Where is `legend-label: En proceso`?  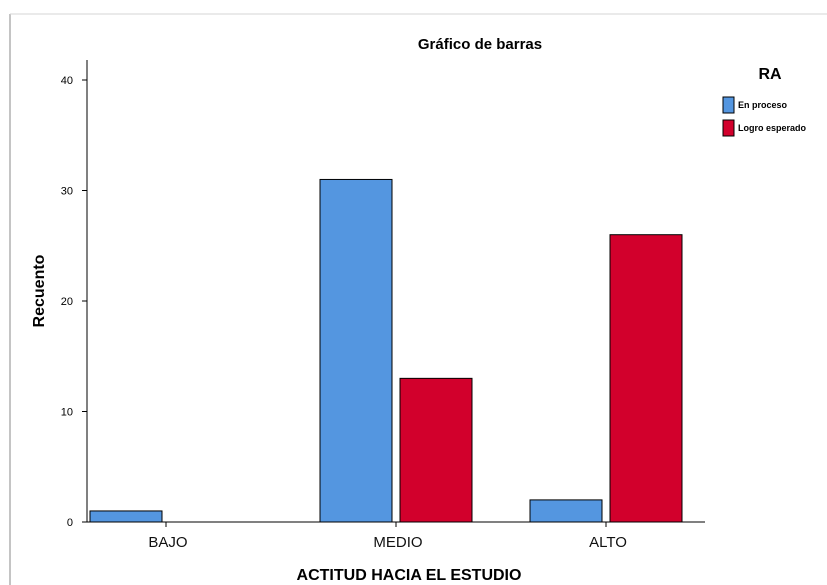
legend-label: En proceso is located at coordinates (763, 105).